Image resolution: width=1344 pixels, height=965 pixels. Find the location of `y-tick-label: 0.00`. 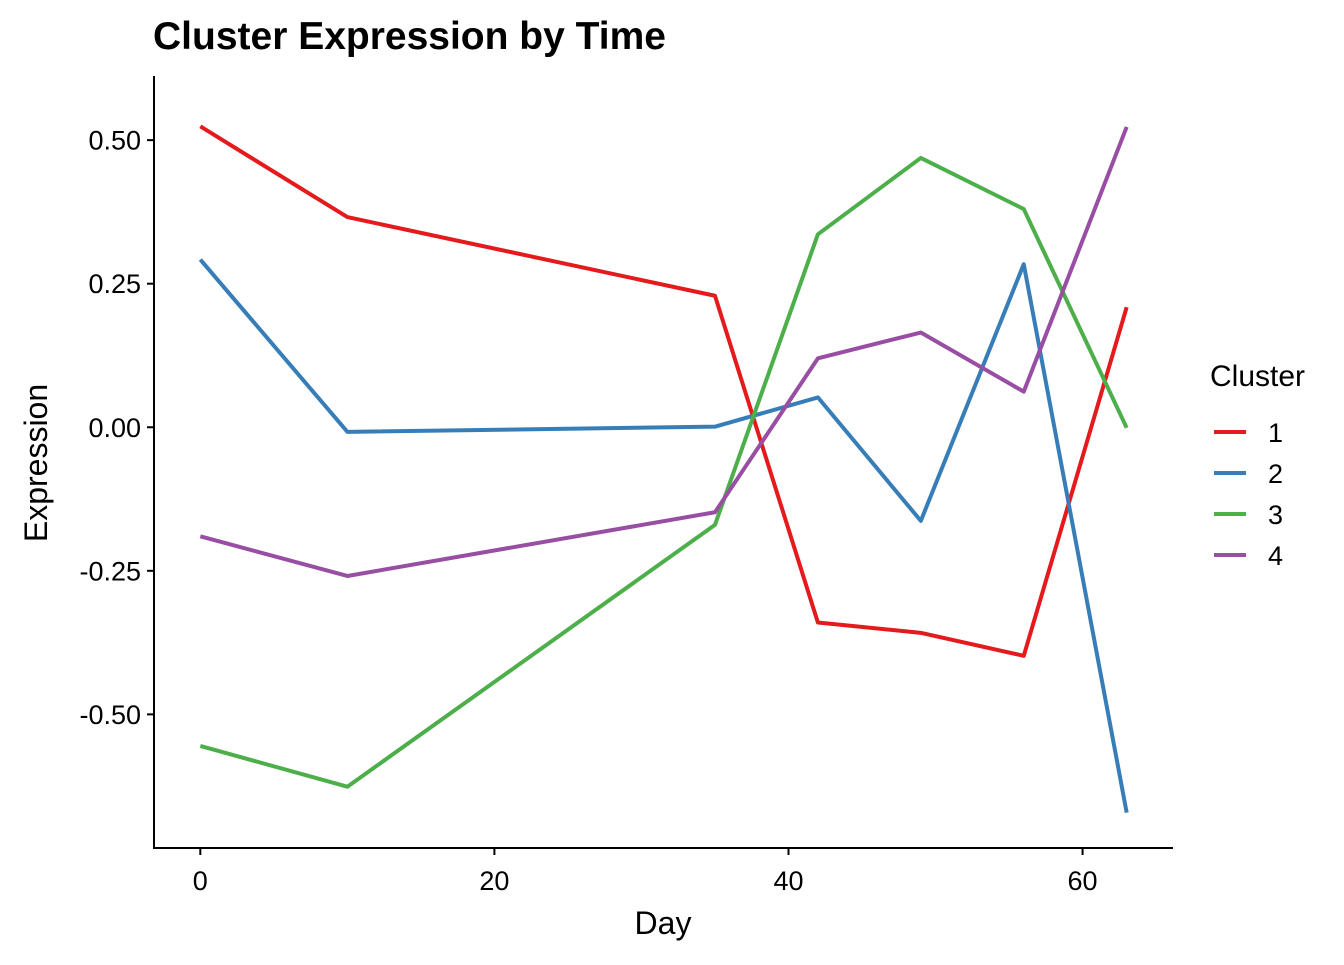

y-tick-label: 0.00 is located at coordinates (114, 428).